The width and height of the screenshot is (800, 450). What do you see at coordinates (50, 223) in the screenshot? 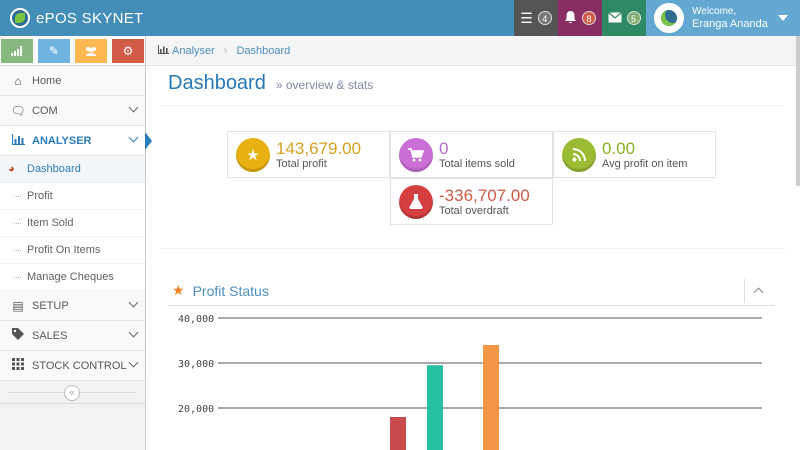
I see `submenu-item-label: Item Sold` at bounding box center [50, 223].